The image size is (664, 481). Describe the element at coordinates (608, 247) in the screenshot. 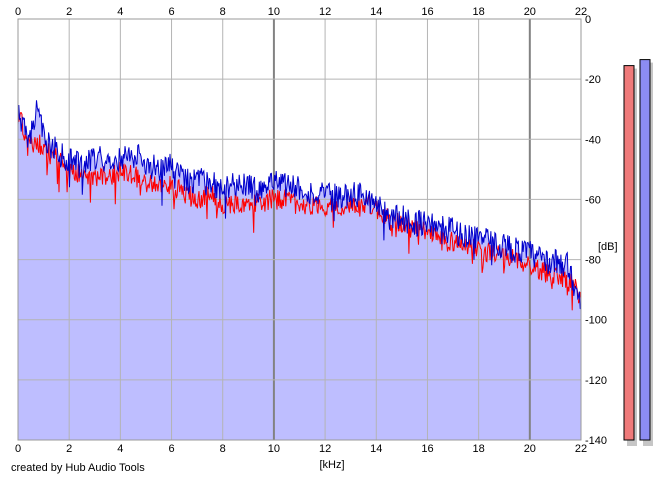

I see `y-axis-label: [dB]` at that location.